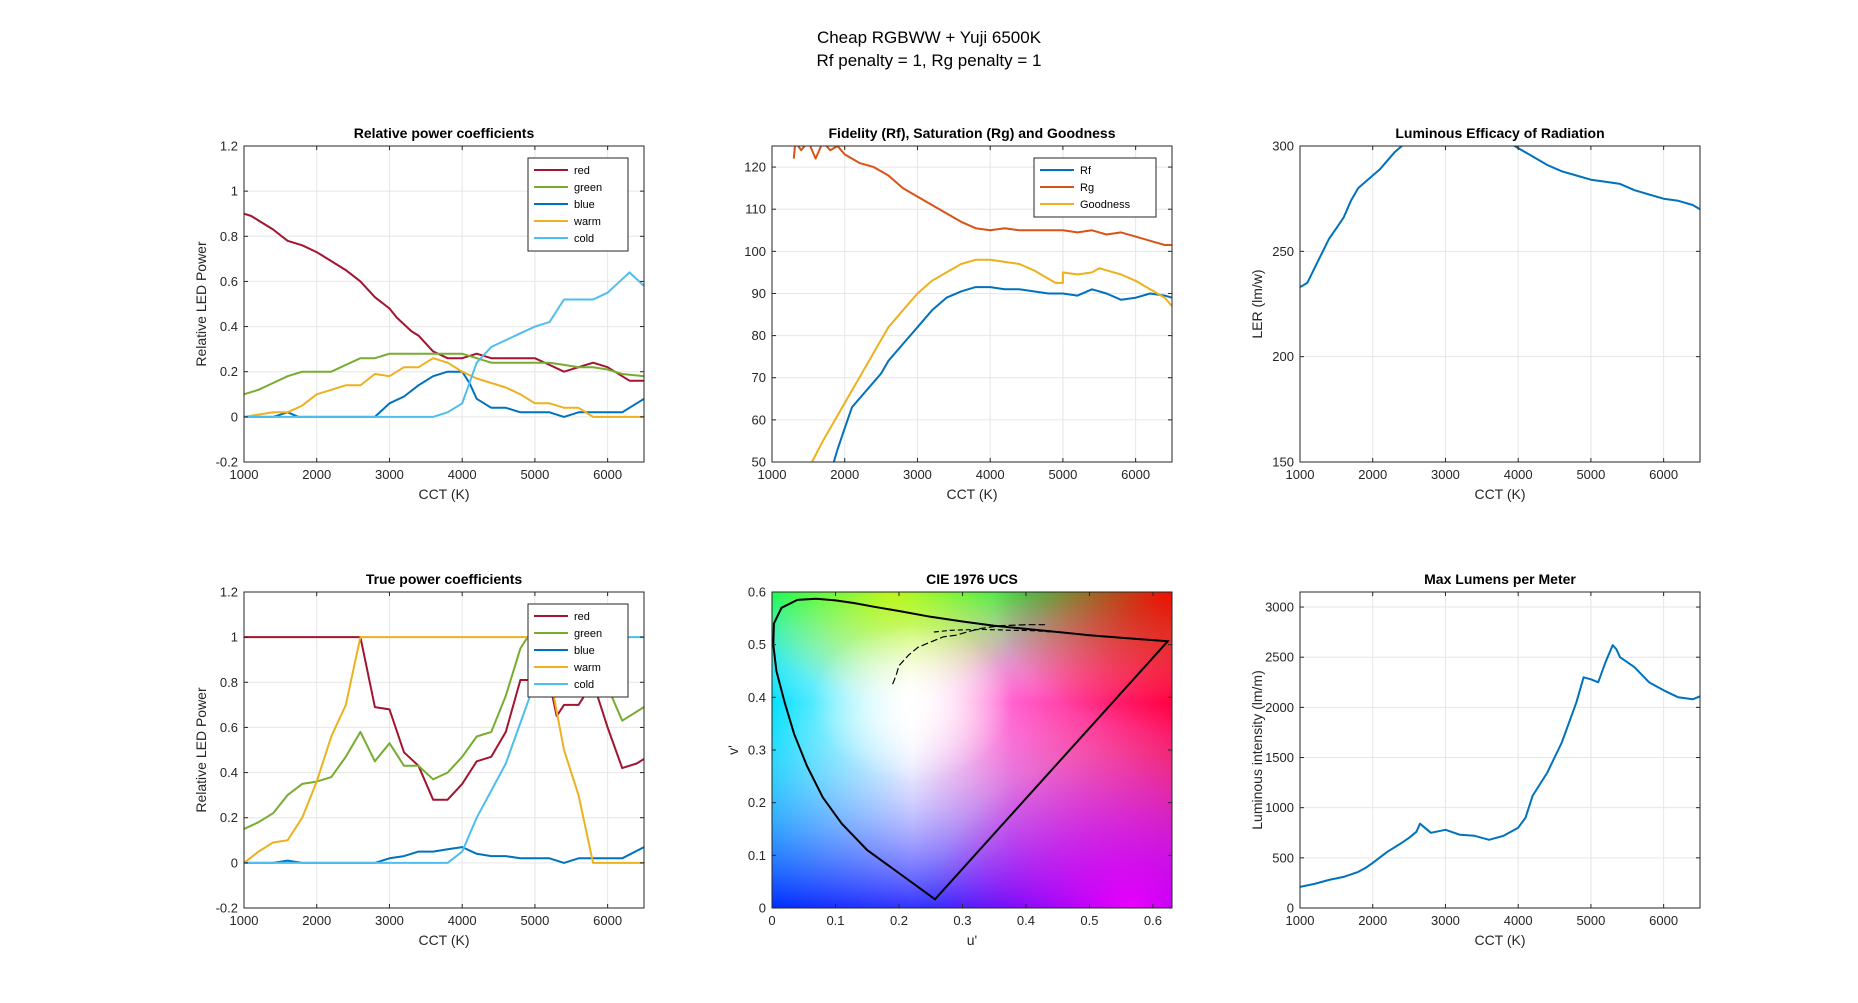 Image resolution: width=1858 pixels, height=1003 pixels. What do you see at coordinates (755, 209) in the screenshot?
I see `y-tick-label: 110` at bounding box center [755, 209].